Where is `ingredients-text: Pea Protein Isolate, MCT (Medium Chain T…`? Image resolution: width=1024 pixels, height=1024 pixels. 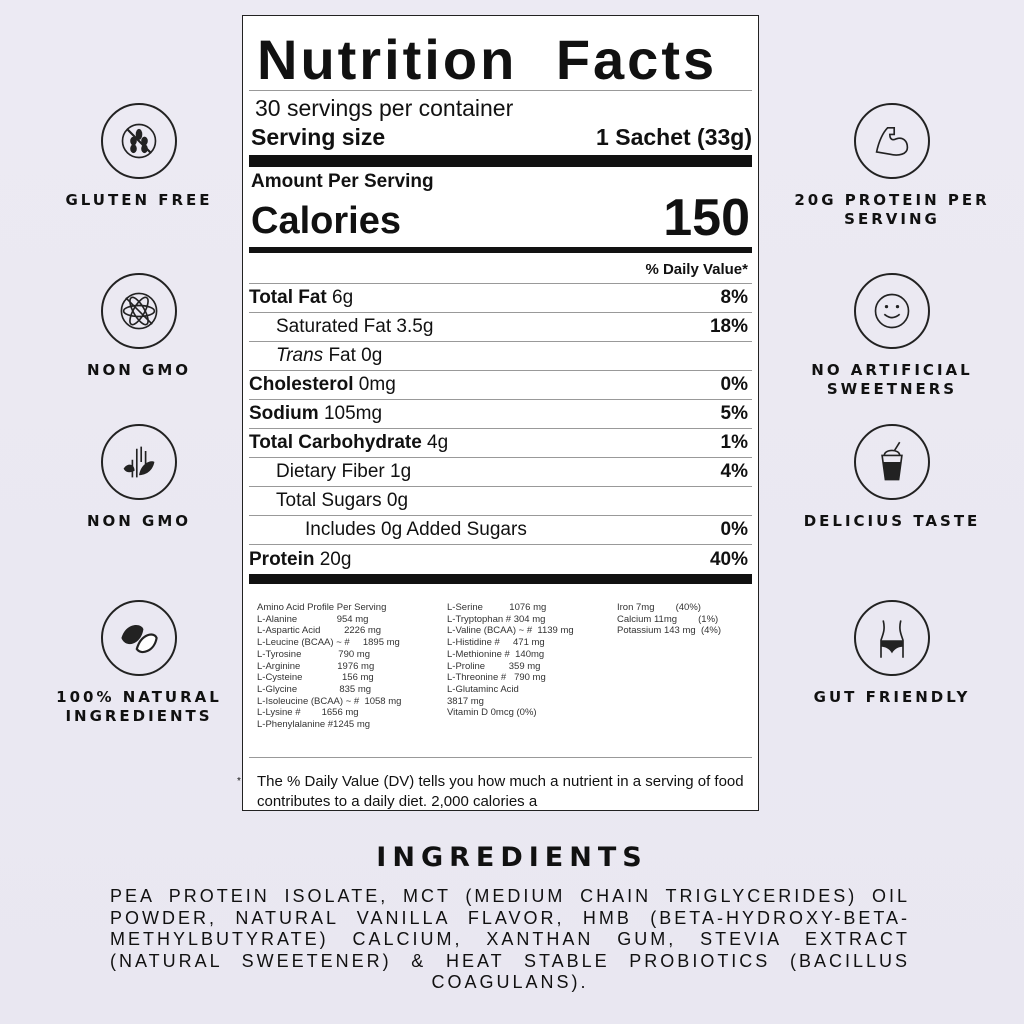 ingredients-text: Pea Protein Isolate, MCT (Medium Chain T… is located at coordinates (510, 939).